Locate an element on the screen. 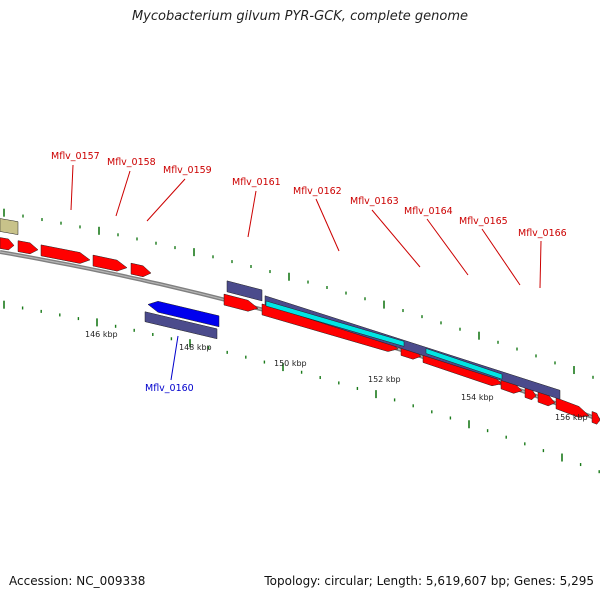  gene-label: Mflv_0158 is located at coordinates (131, 162).